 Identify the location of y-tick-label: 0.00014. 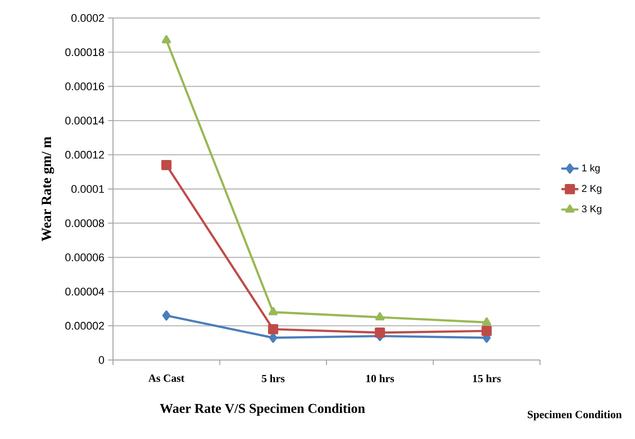
(84, 120).